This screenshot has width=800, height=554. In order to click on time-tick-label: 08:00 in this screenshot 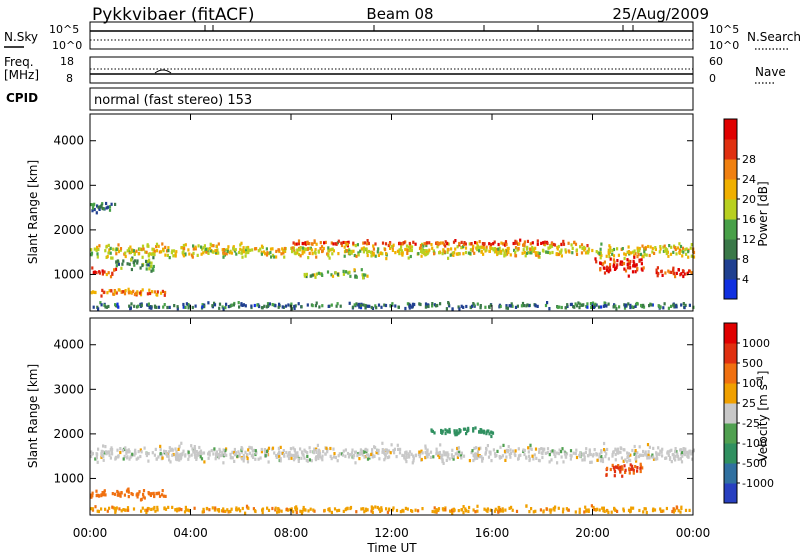, I will do `click(291, 533)`.